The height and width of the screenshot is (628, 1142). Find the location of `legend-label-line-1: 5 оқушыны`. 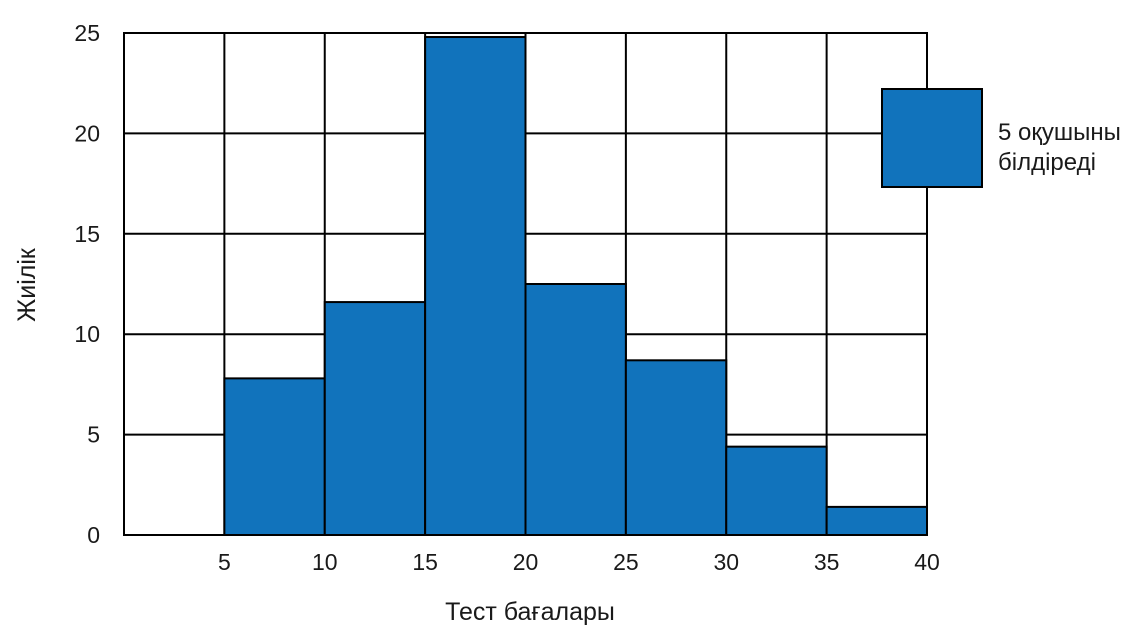

legend-label-line-1: 5 оқушыны is located at coordinates (1059, 132).